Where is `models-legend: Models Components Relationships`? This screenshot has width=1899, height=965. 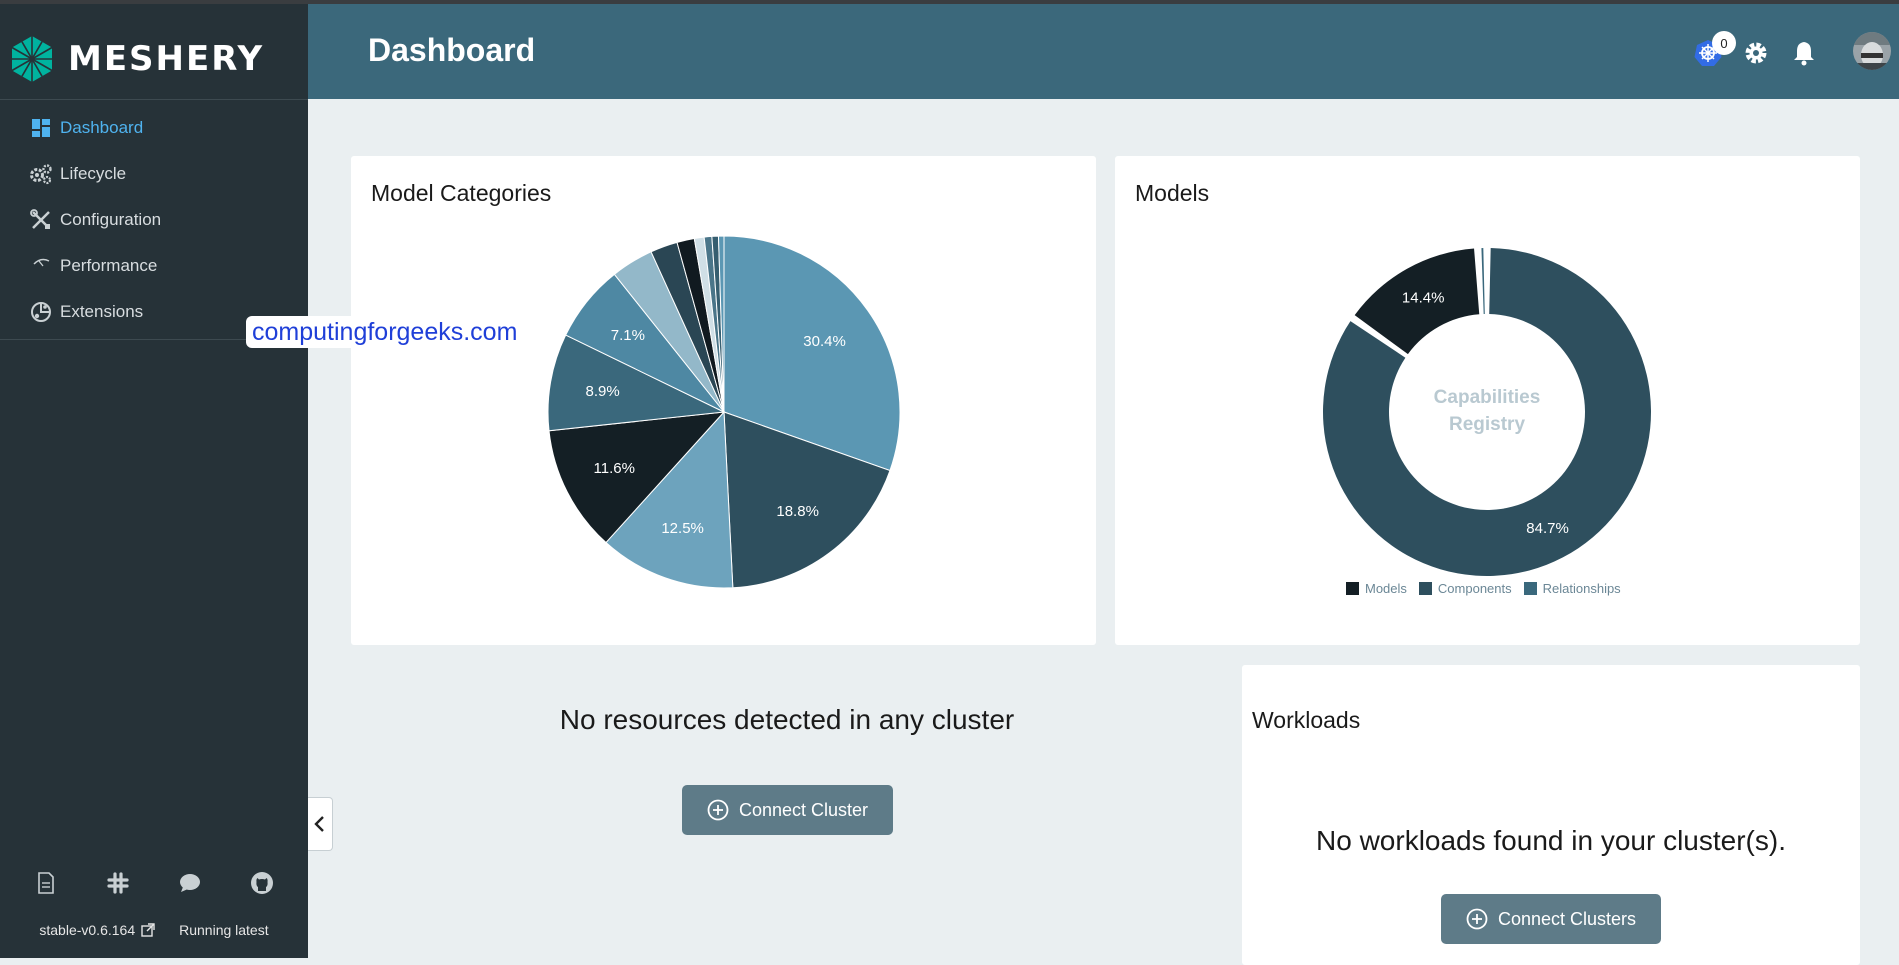 models-legend: Models Components Relationships is located at coordinates (1483, 588).